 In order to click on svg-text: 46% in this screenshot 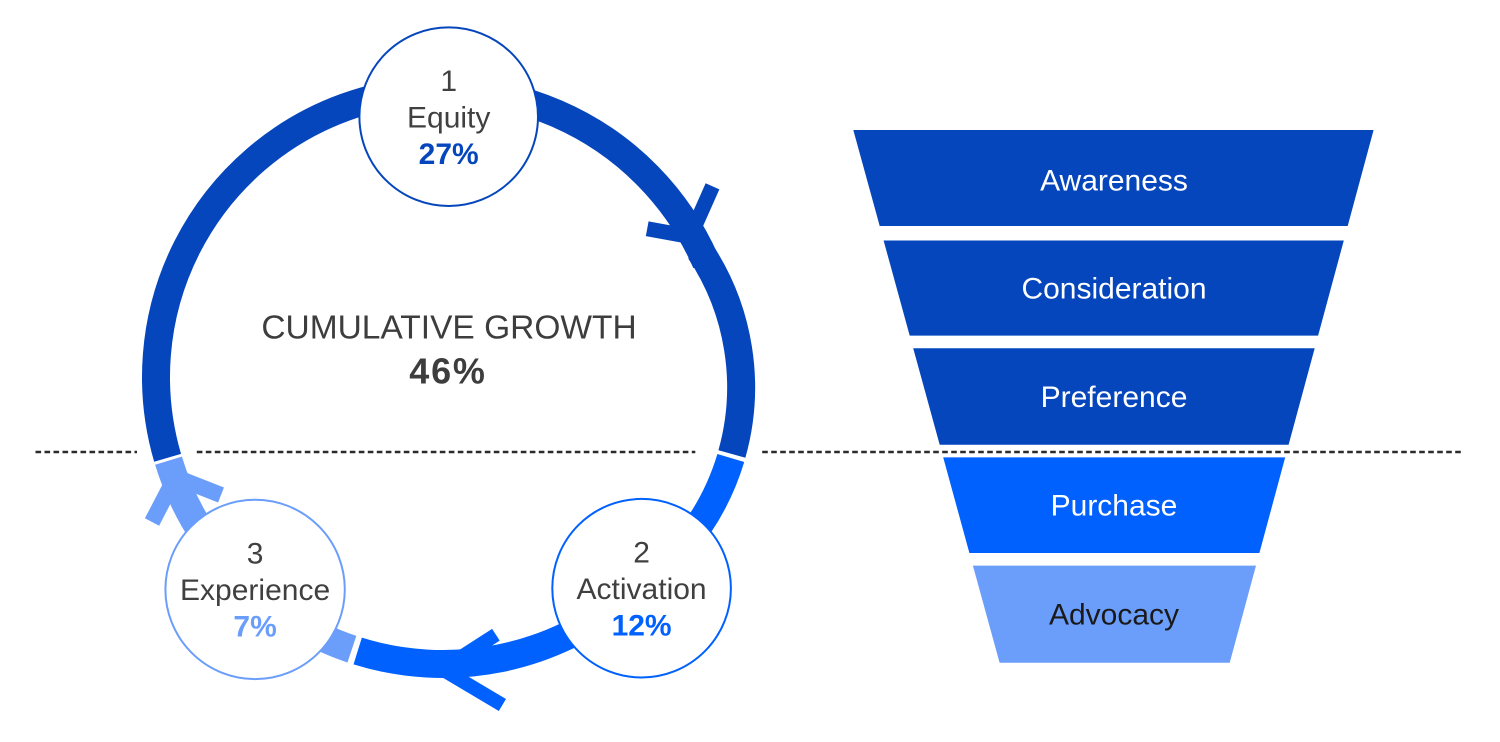, I will do `click(447, 371)`.